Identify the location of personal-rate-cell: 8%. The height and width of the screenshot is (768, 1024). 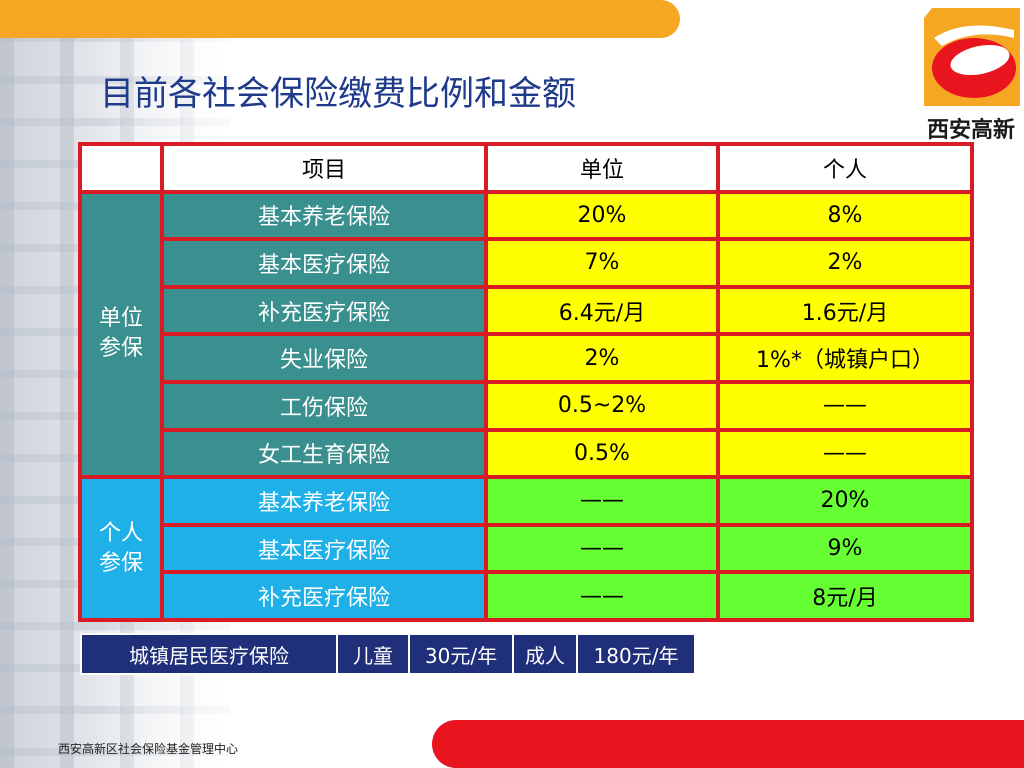
(845, 215).